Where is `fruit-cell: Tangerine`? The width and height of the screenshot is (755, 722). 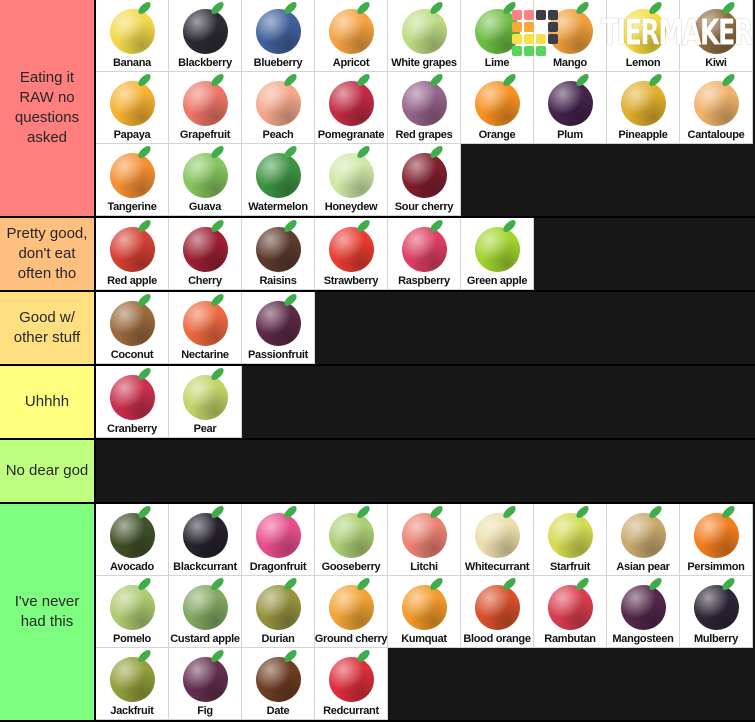 fruit-cell: Tangerine is located at coordinates (132, 180).